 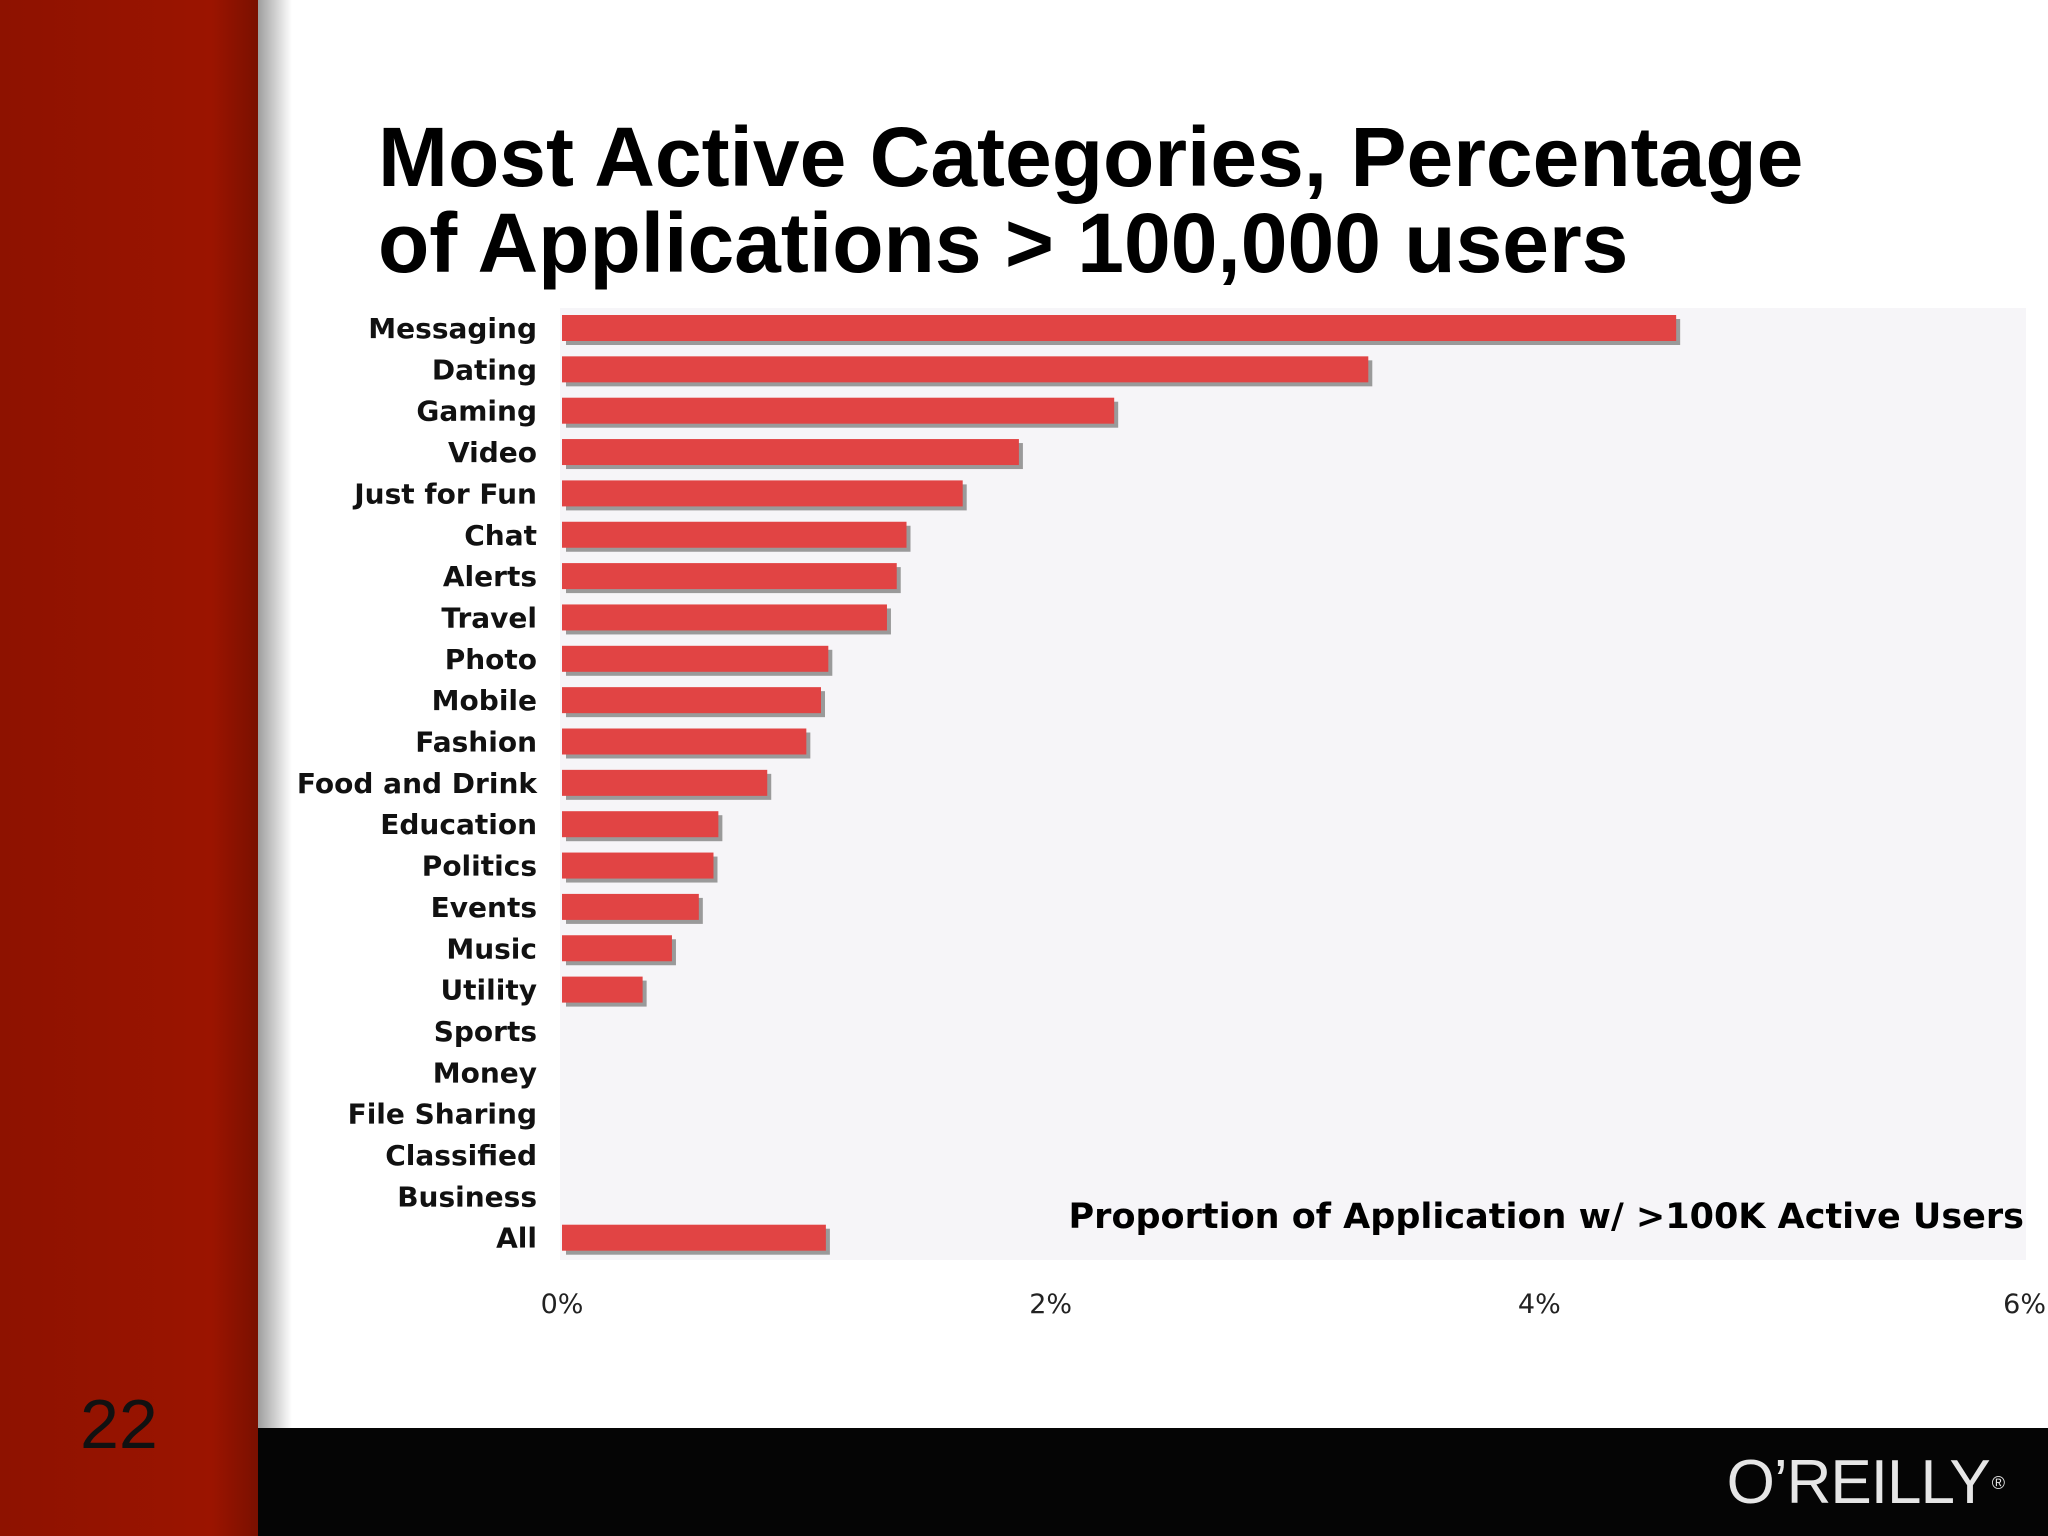 I want to click on bar-chat, so click(x=734, y=534).